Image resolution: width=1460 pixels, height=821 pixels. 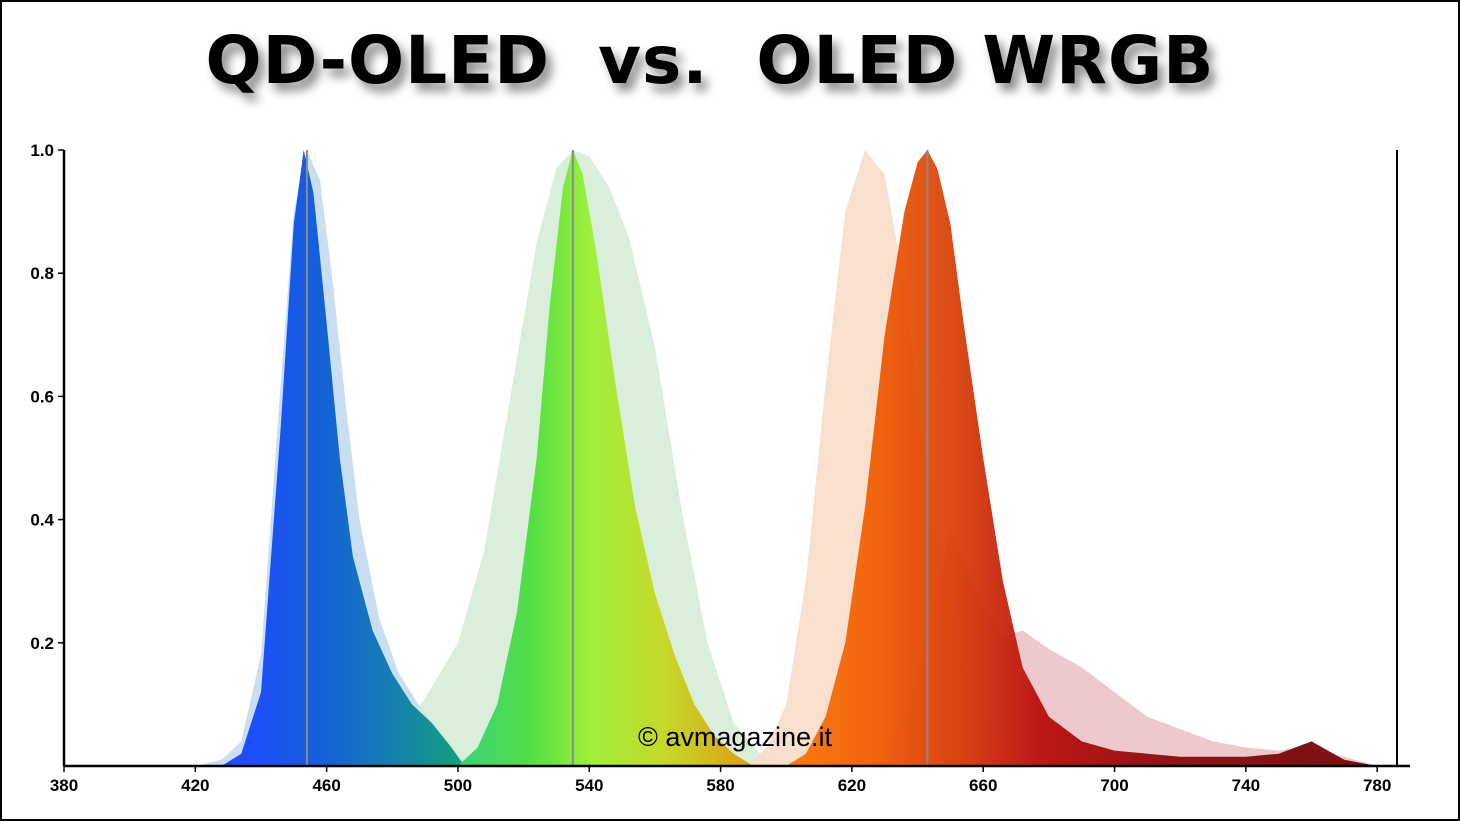 I want to click on x-tick-label: 740, so click(x=1246, y=785).